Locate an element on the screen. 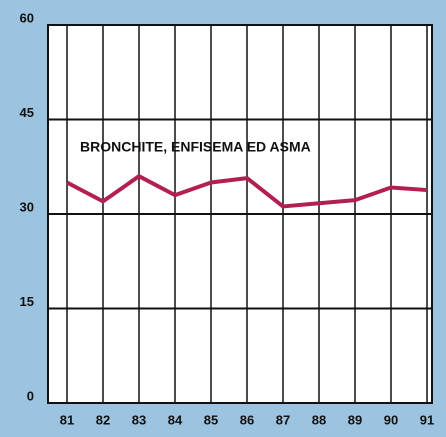 The height and width of the screenshot is (437, 446). x-tick-label: 81 is located at coordinates (67, 419).